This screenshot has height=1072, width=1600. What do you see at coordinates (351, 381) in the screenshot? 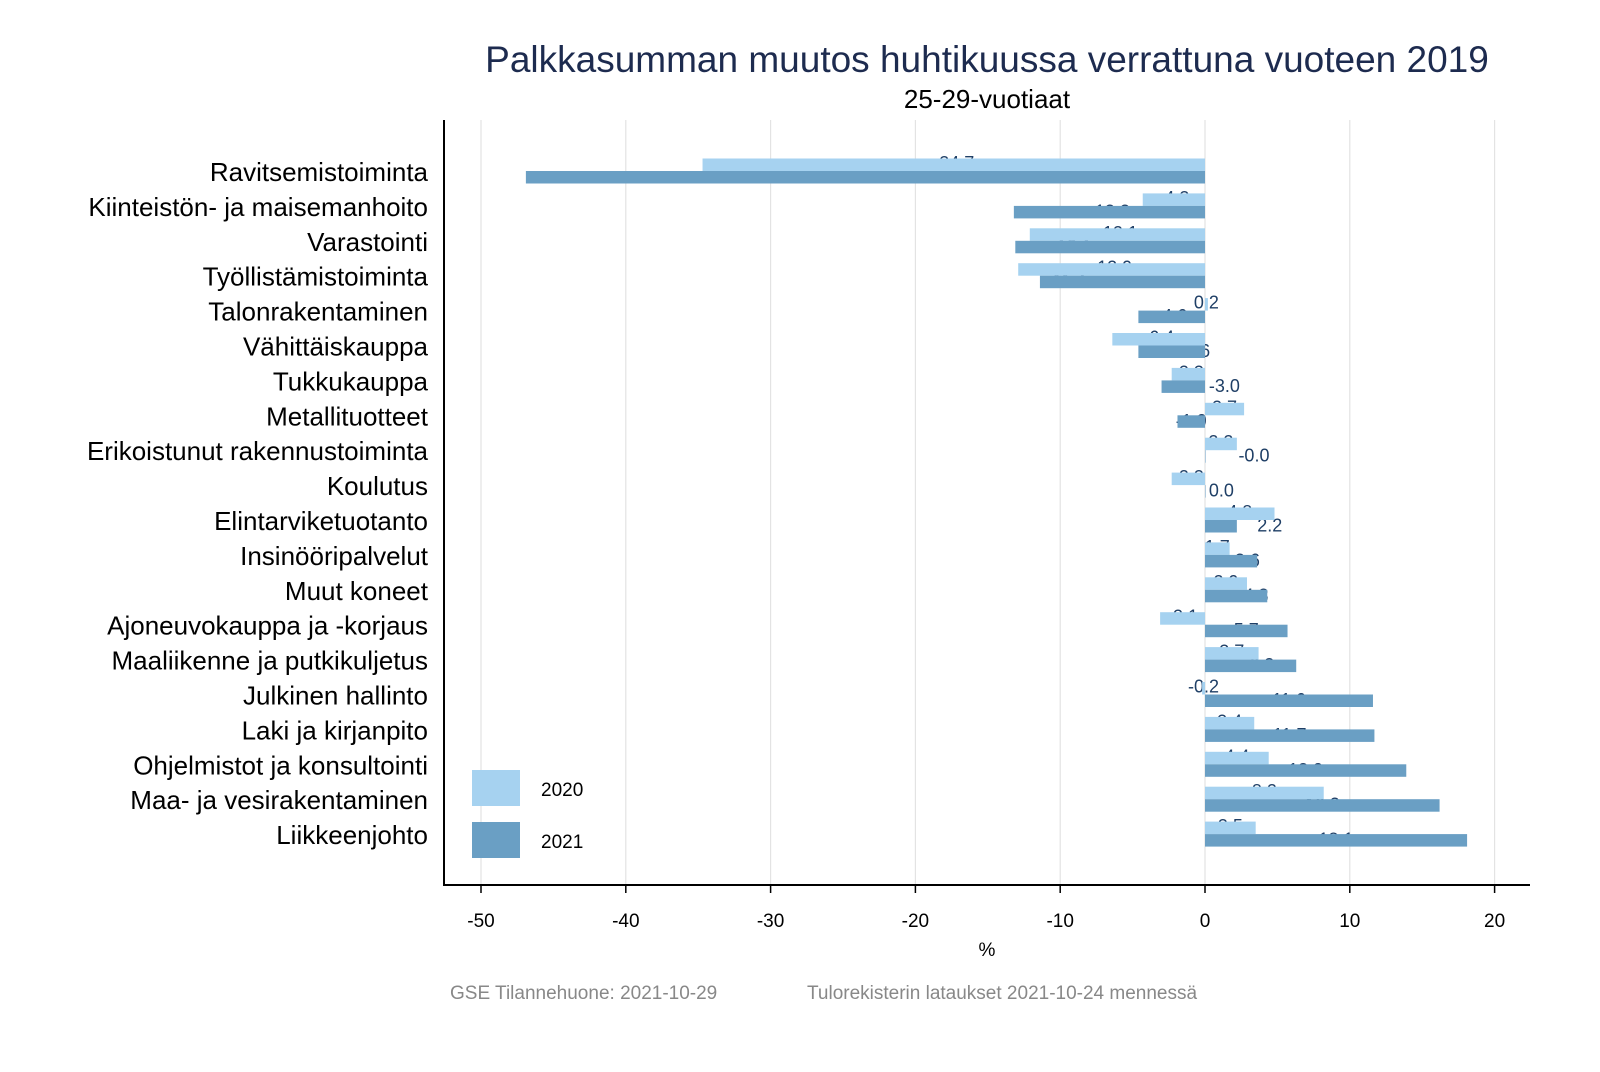
I see `category-label: Tukkukauppa` at bounding box center [351, 381].